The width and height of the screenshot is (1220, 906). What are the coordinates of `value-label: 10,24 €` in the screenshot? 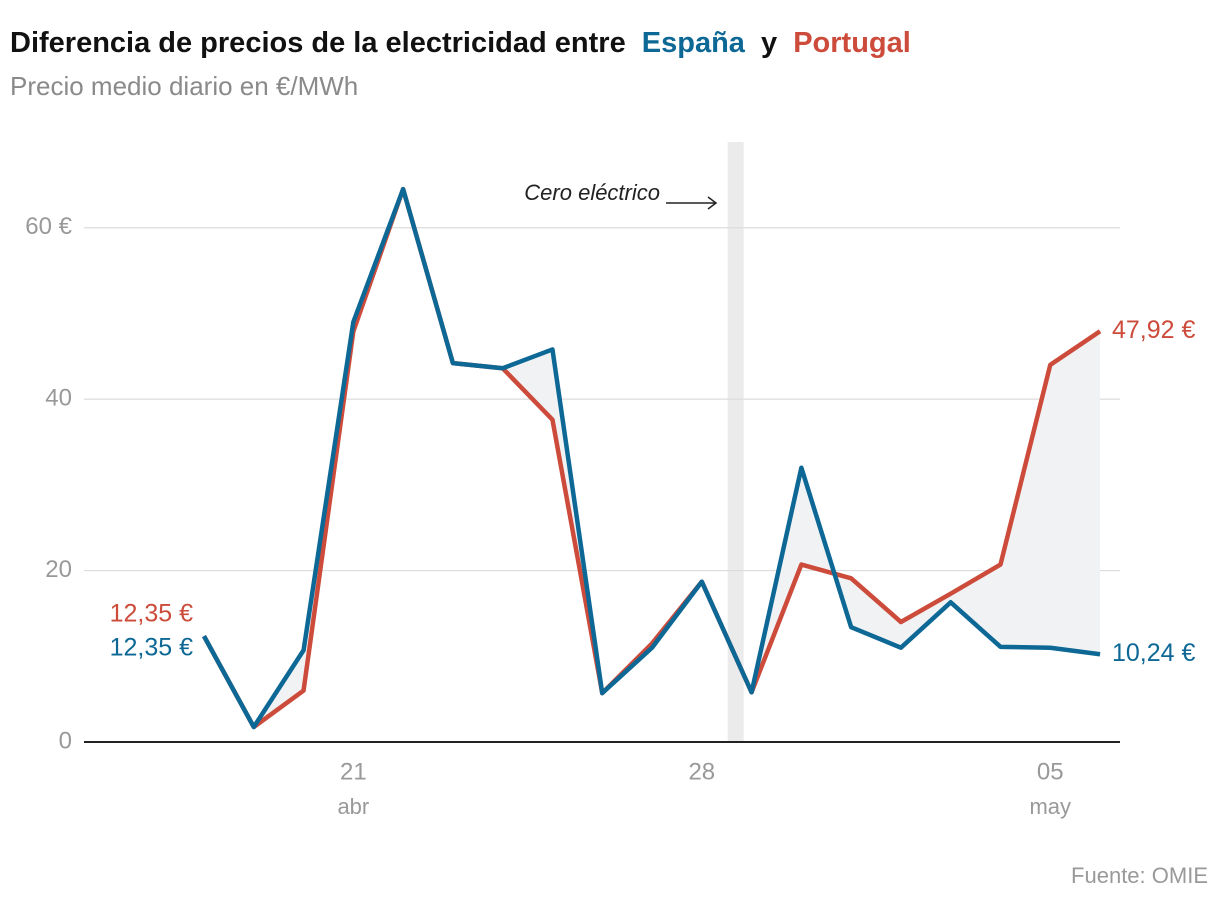 It's located at (1154, 653).